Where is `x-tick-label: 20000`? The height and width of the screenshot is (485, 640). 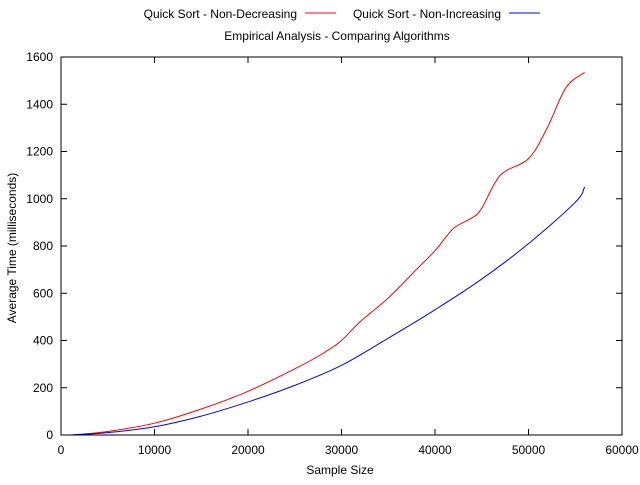 x-tick-label: 20000 is located at coordinates (248, 450).